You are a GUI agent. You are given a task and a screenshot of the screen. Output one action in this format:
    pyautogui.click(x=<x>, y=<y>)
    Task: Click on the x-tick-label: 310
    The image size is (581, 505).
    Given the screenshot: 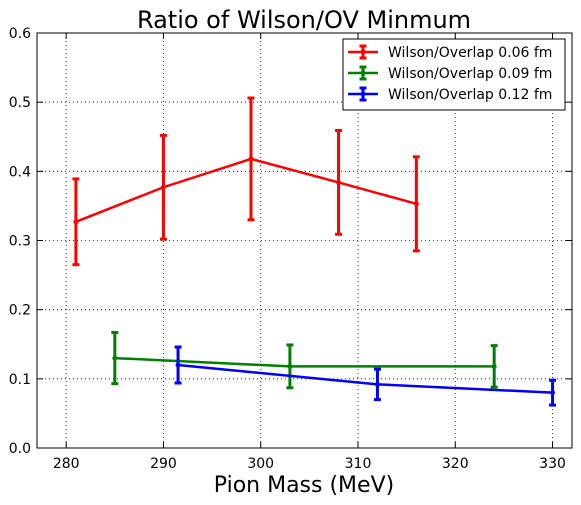 What is the action you would take?
    pyautogui.click(x=358, y=464)
    